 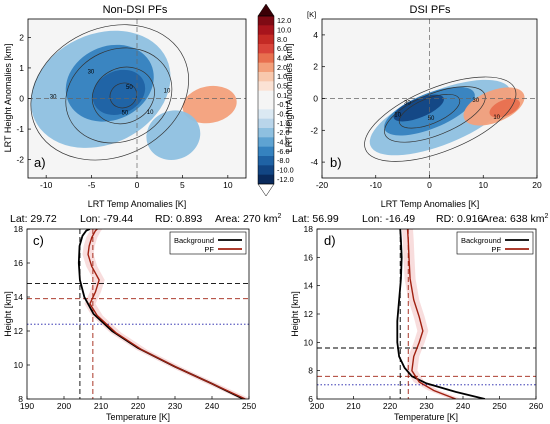 I want to click on panel-d-xtick-label: 210, so click(x=353, y=406).